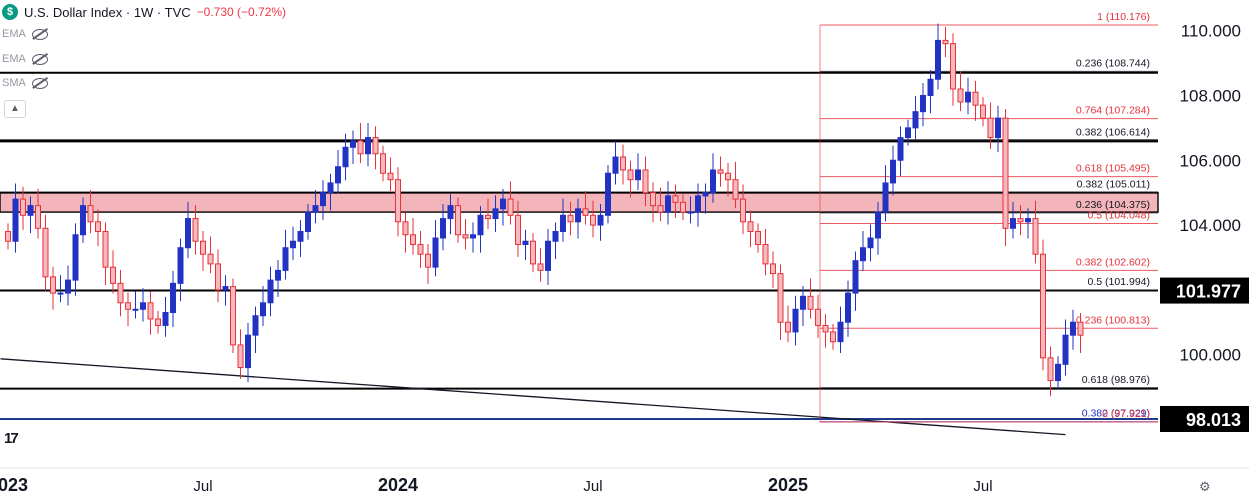 This screenshot has height=502, width=1249. What do you see at coordinates (1113, 320) in the screenshot?
I see `fib-level-label: 0.236 (100.813)` at bounding box center [1113, 320].